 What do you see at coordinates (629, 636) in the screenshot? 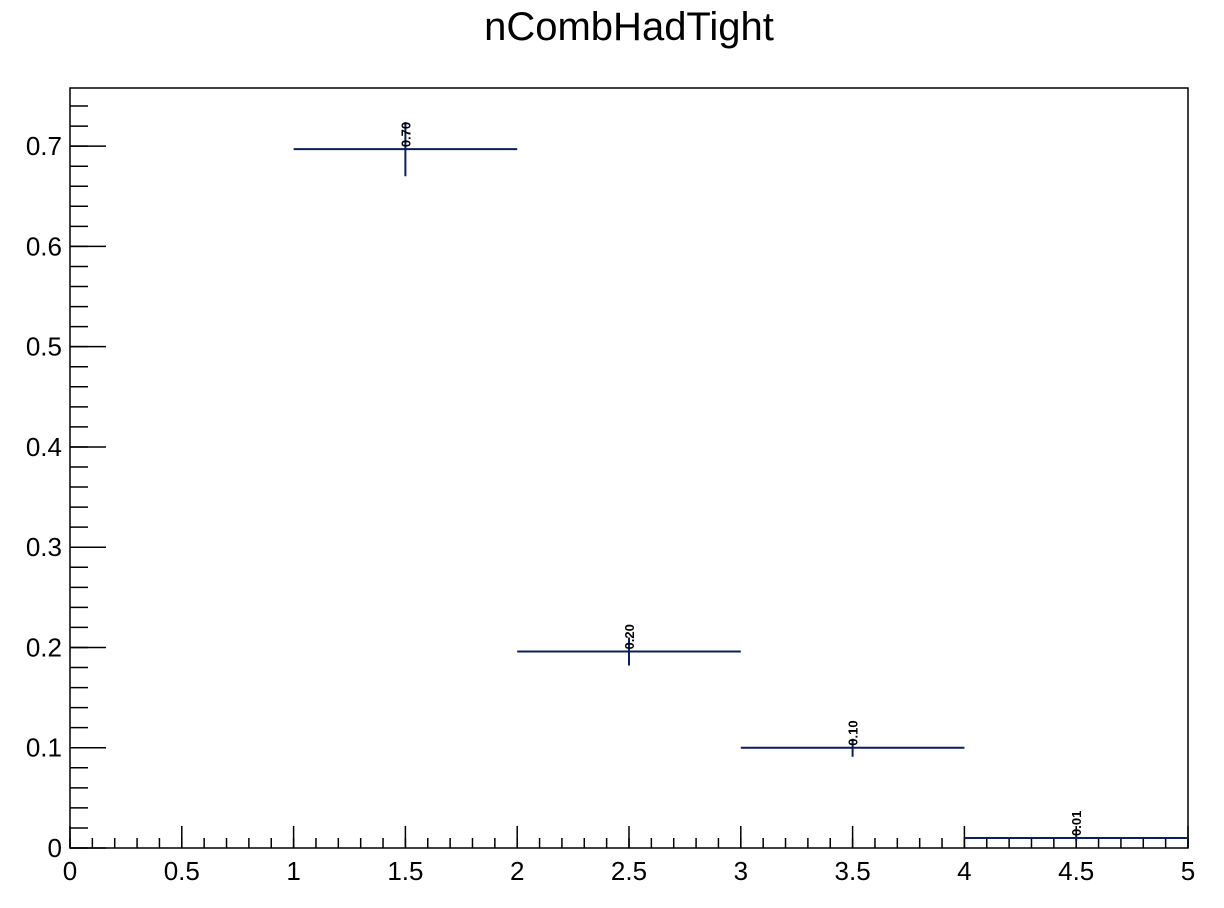
I see `bin-value-label: 0.20` at bounding box center [629, 636].